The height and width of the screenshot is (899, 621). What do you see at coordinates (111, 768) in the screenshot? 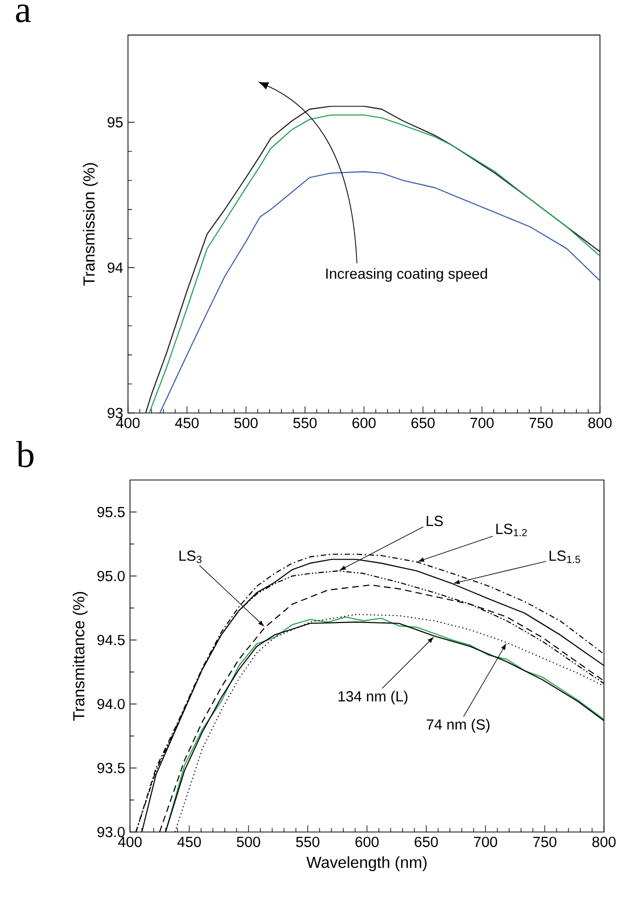
I see `y-tick-label: 93.5` at bounding box center [111, 768].